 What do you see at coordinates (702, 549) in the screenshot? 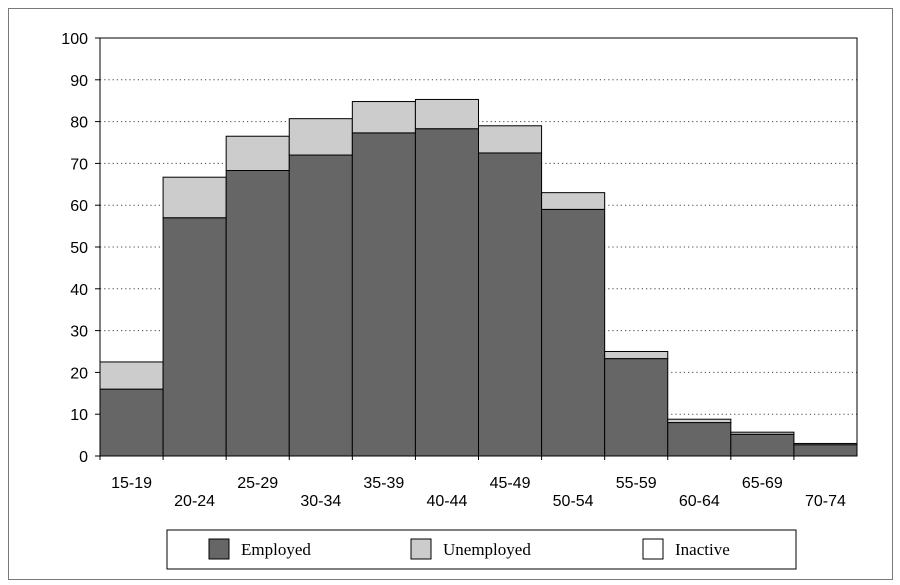
I see `legend-label-inactive: Inactive` at bounding box center [702, 549].